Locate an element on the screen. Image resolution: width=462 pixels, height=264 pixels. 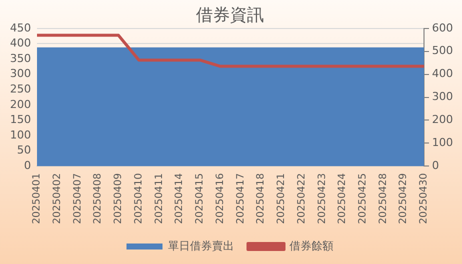
chart-title: 借券資訊 is located at coordinates (230, 16).